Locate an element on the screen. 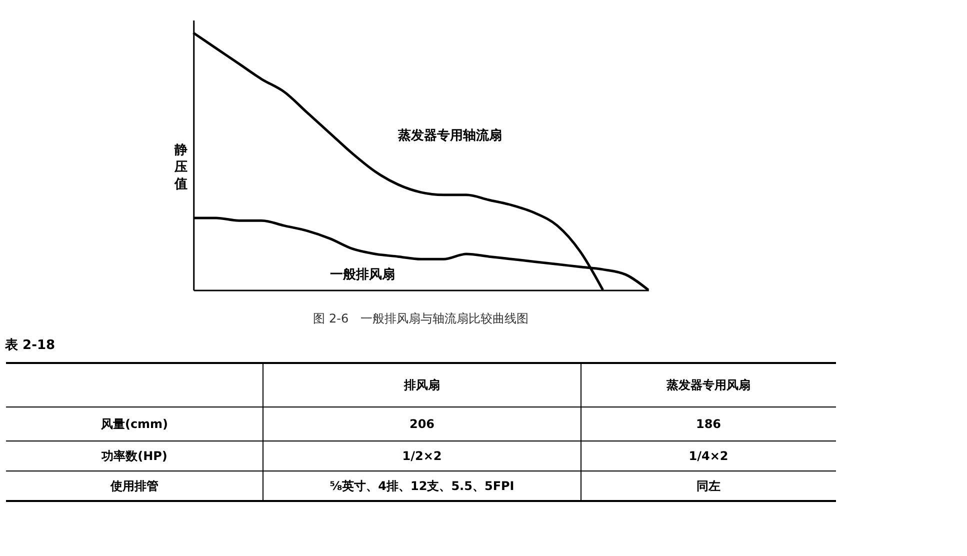 The image size is (967, 556). text: 使用排管 is located at coordinates (134, 486).